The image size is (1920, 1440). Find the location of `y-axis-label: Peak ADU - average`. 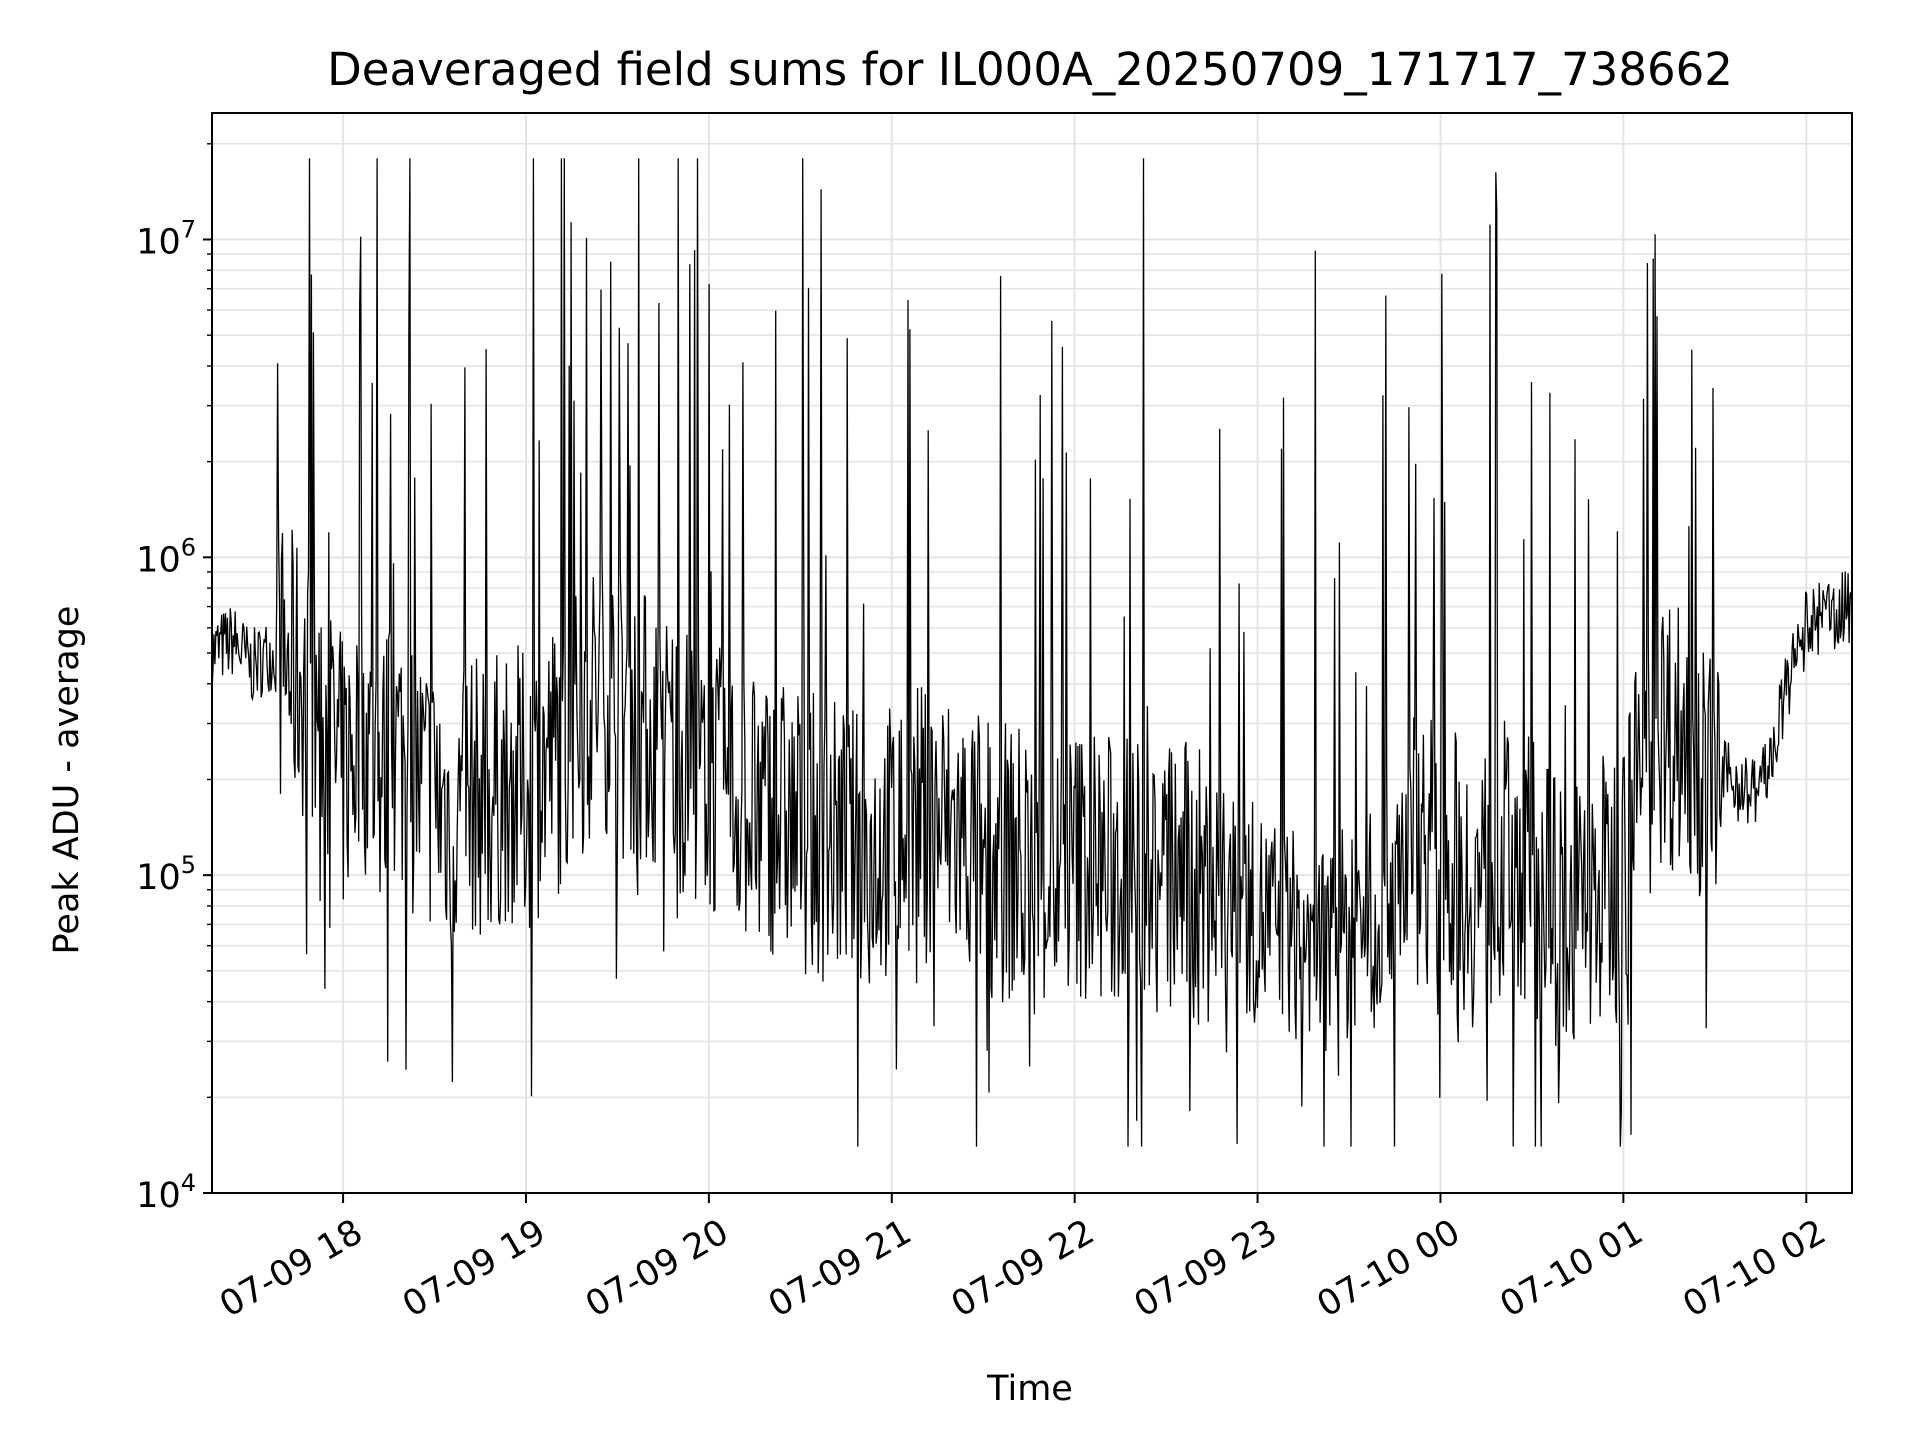

y-axis-label: Peak ADU - average is located at coordinates (67, 780).